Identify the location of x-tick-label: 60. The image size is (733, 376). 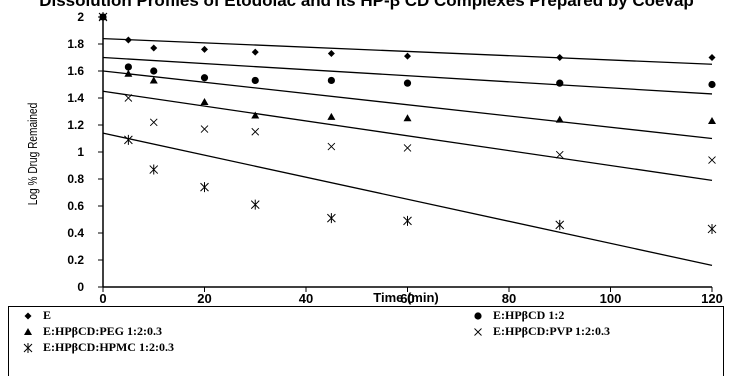
(407, 298).